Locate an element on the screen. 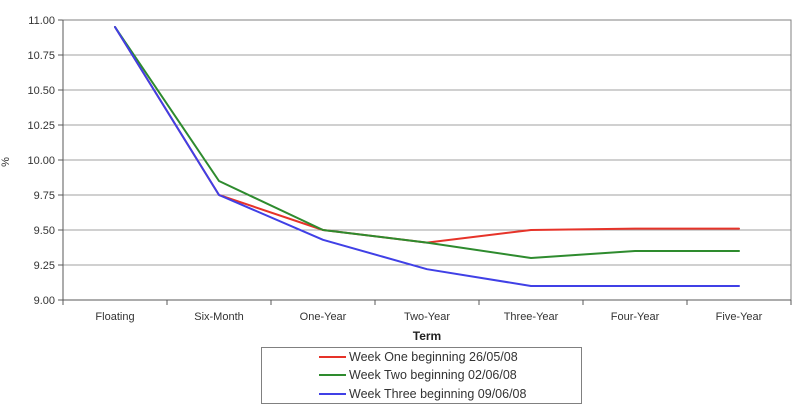  legend-line-marker-week-two is located at coordinates (332, 375).